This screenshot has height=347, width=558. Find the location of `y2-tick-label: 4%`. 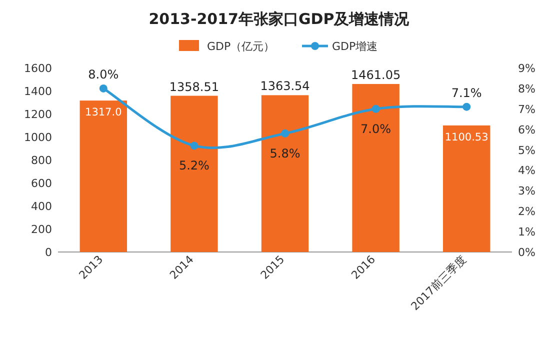

y2-tick-label: 4% is located at coordinates (527, 171).